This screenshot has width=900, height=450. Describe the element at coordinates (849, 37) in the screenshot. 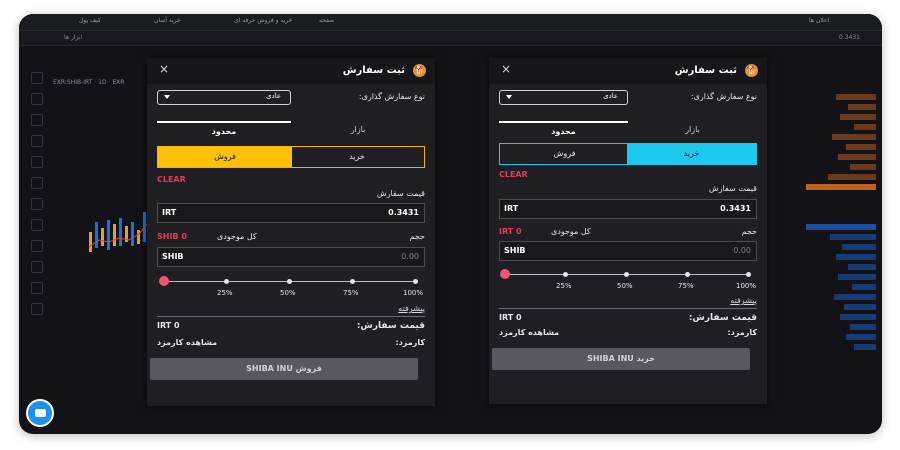

I see `side-price-readout: 0.3431` at that location.